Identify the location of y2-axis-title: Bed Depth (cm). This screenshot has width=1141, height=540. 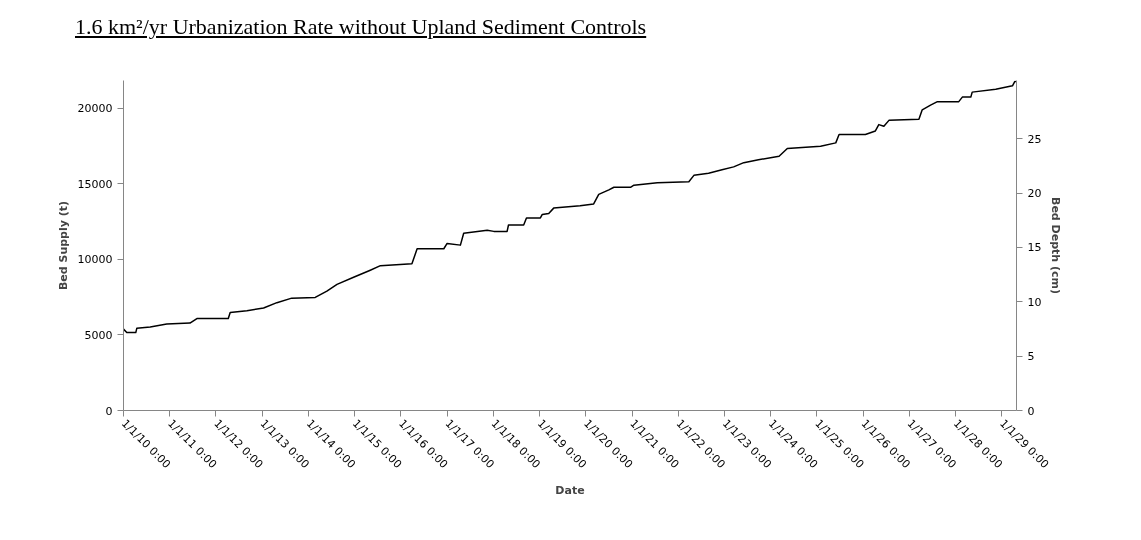
(1056, 245).